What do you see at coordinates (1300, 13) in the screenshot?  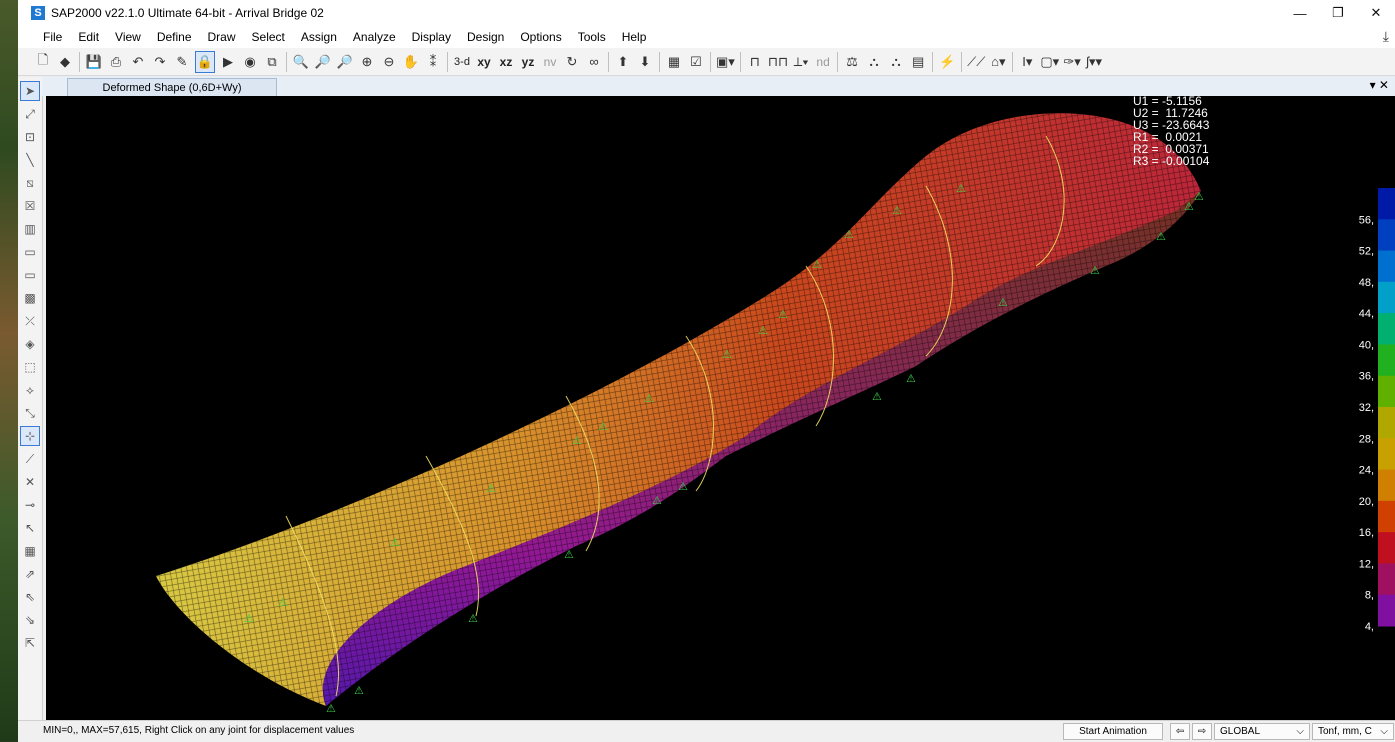 I see `minimize-button: —` at bounding box center [1300, 13].